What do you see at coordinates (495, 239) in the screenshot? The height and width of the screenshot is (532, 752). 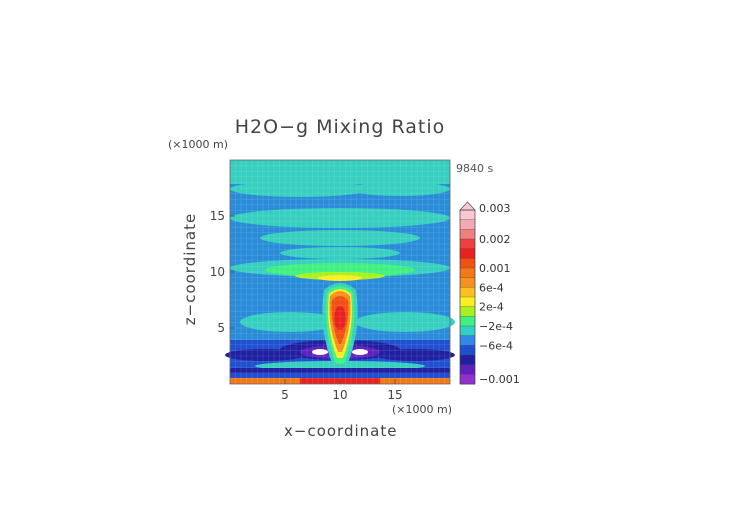 I see `colorbar-label: 0.002` at bounding box center [495, 239].